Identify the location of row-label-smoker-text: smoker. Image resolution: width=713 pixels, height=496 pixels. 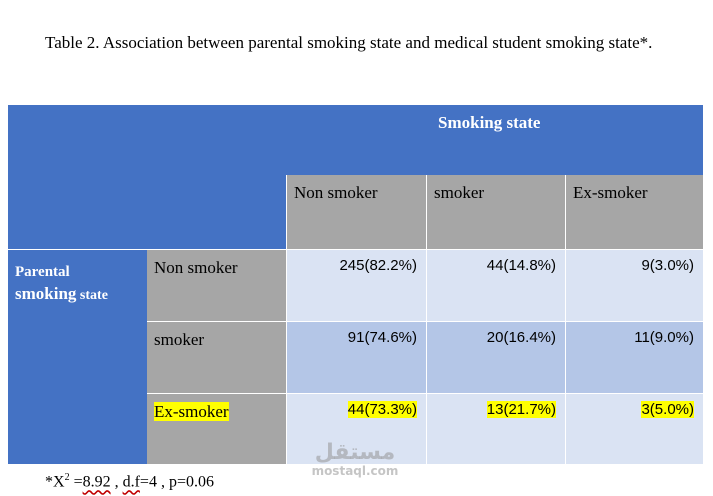
(179, 339).